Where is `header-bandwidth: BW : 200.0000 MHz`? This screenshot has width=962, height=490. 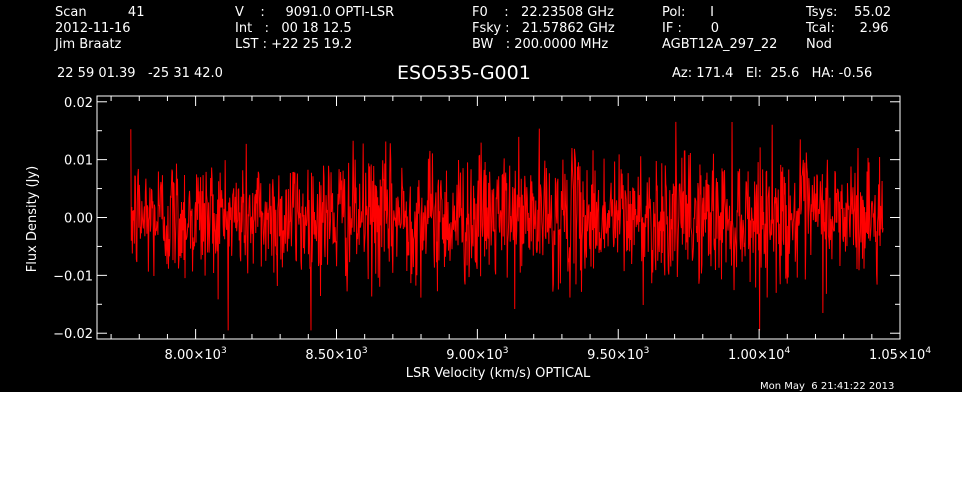 header-bandwidth: BW : 200.0000 MHz is located at coordinates (540, 44).